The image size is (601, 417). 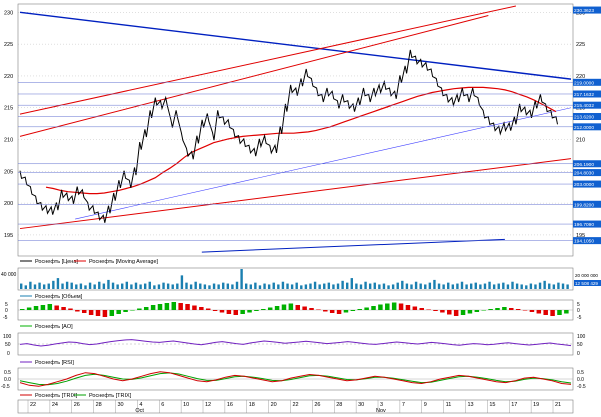 What do you see at coordinates (581, 387) in the screenshot?
I see `trix-right-label-bottom: -0.5` at bounding box center [581, 387].